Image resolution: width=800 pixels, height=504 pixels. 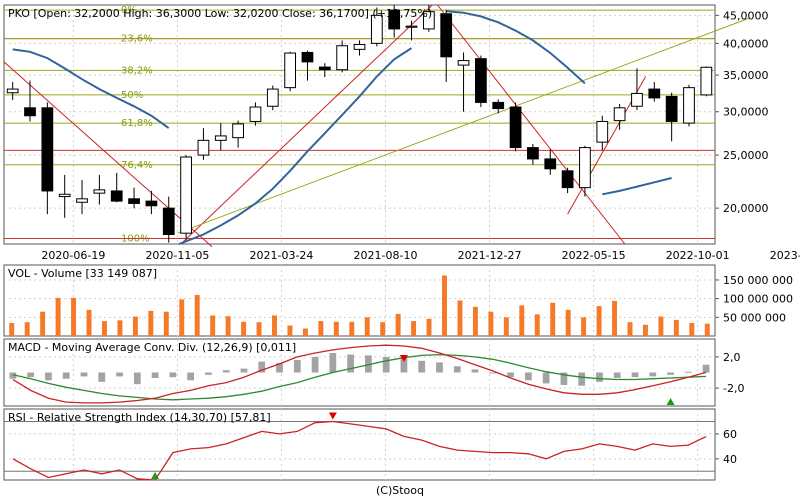 I want to click on price-x-tick-label: 2022-05-15, so click(x=594, y=255).